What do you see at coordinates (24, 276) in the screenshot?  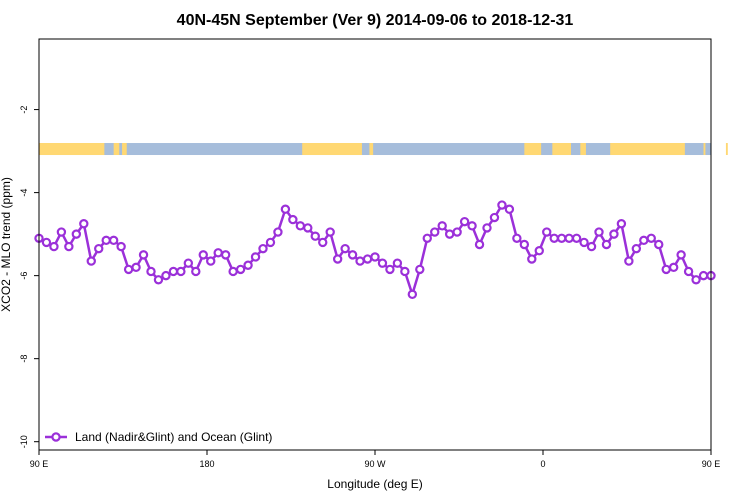 I see `y-tick-label: -6` at bounding box center [24, 276].